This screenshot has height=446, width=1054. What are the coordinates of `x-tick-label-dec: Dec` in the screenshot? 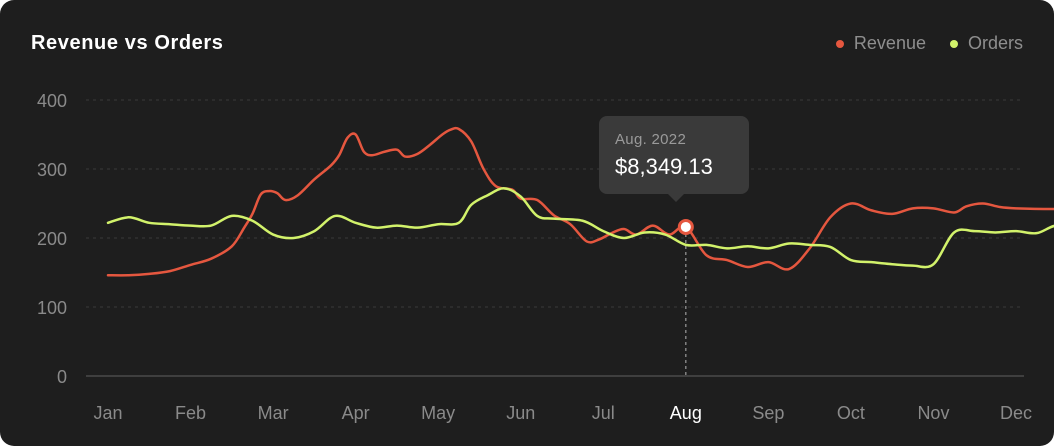 It's located at (1016, 413).